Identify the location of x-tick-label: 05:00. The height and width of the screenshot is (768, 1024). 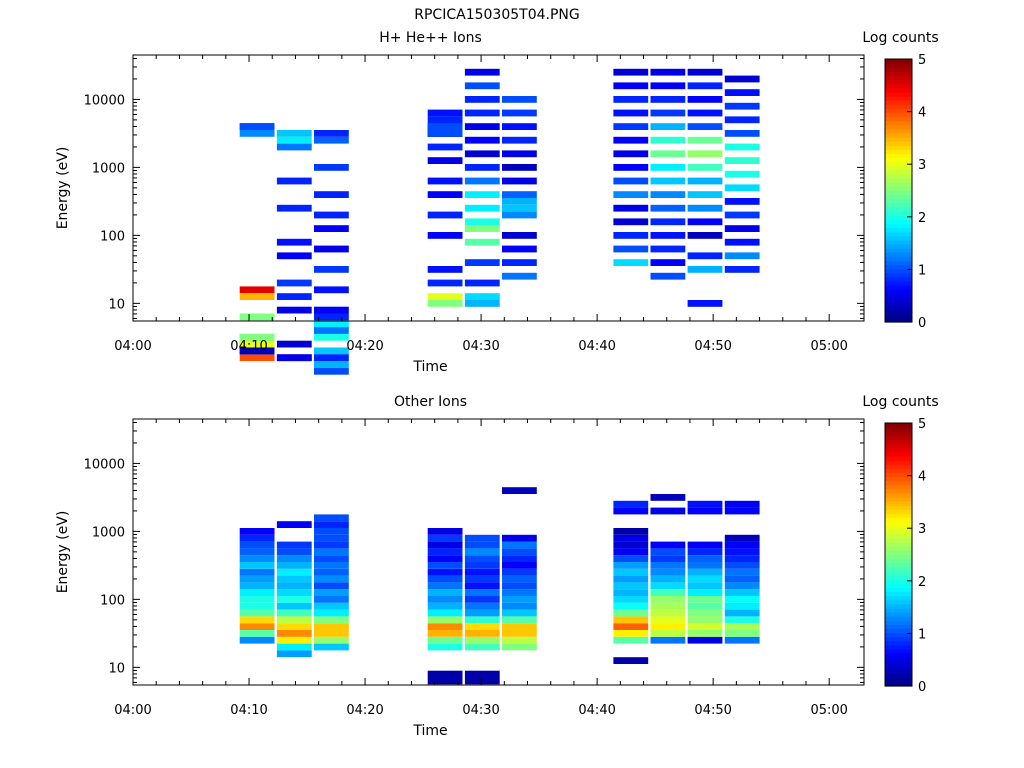
(828, 346).